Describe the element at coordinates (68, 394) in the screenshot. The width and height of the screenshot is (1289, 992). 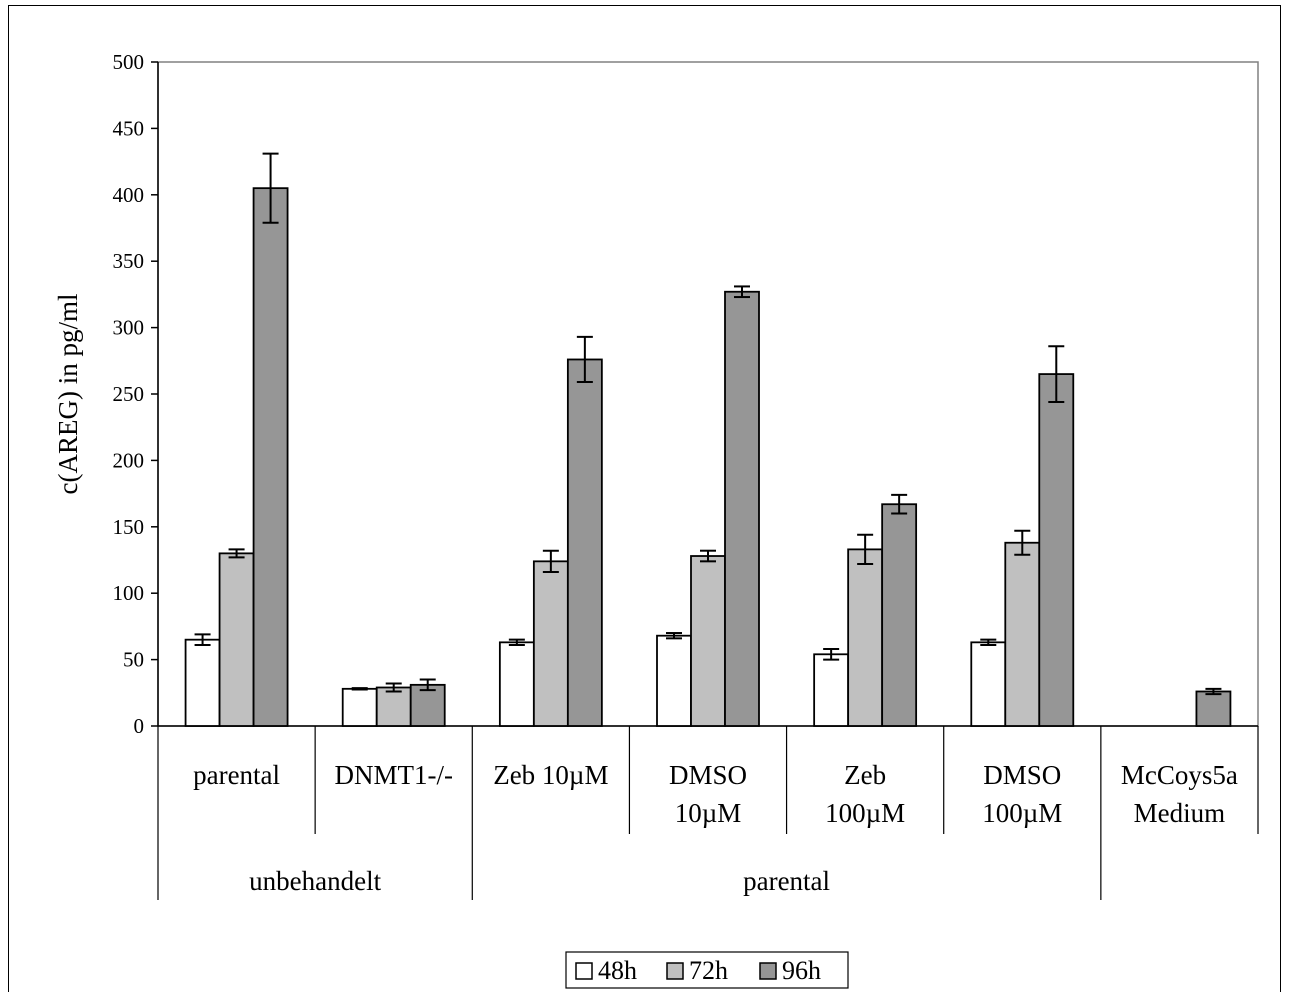
I see `y-axis-title: c(AREG) in pg/ml` at that location.